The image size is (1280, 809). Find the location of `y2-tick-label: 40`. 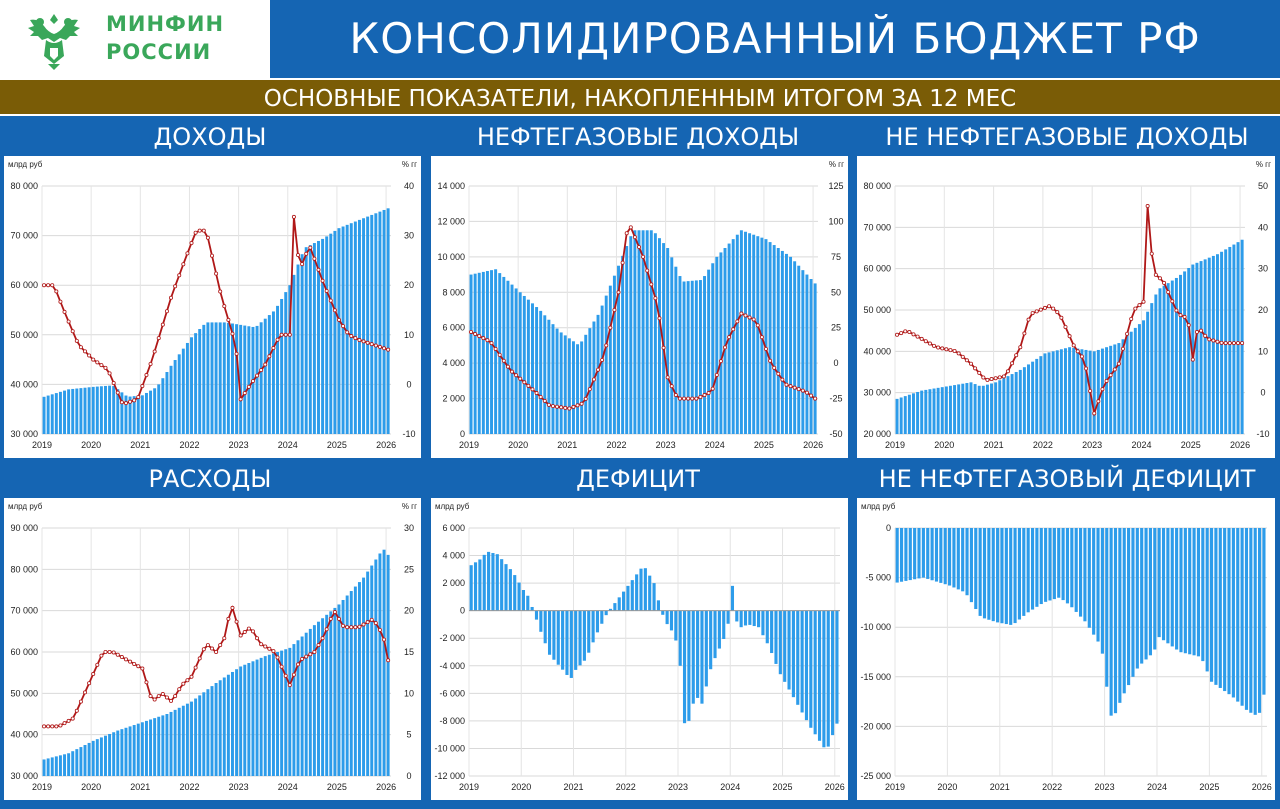

y2-tick-label: 40 is located at coordinates (409, 186).